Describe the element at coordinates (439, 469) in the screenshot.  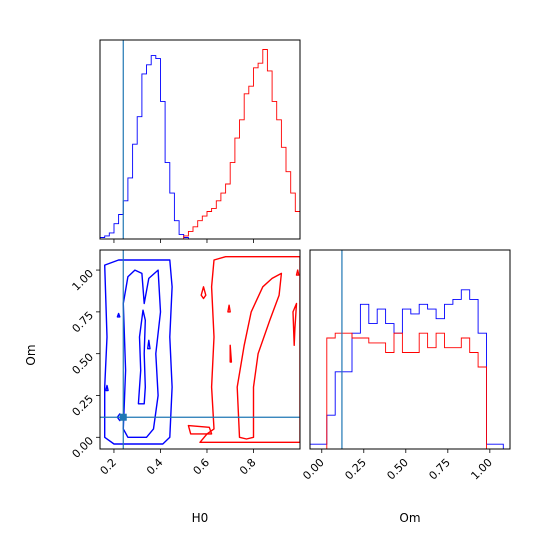
I see `om-x-tick-label: 0.75` at that location.